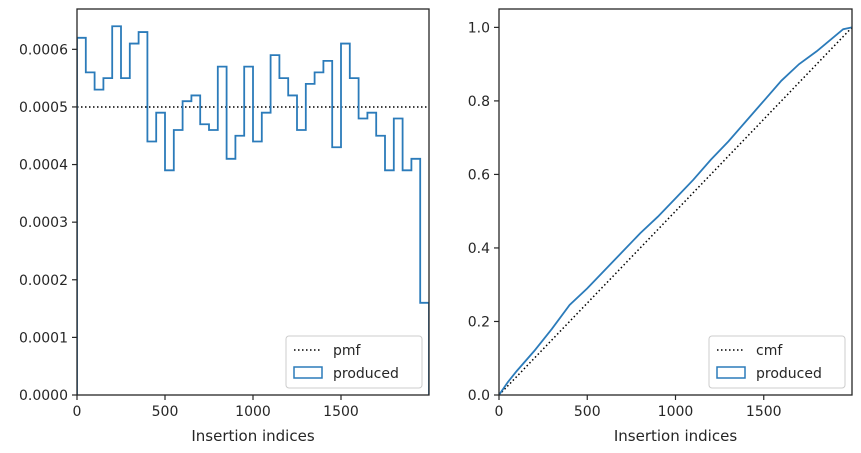  Describe the element at coordinates (675, 436) in the screenshot. I see `right-xaxis-label: Insertion indices` at that location.